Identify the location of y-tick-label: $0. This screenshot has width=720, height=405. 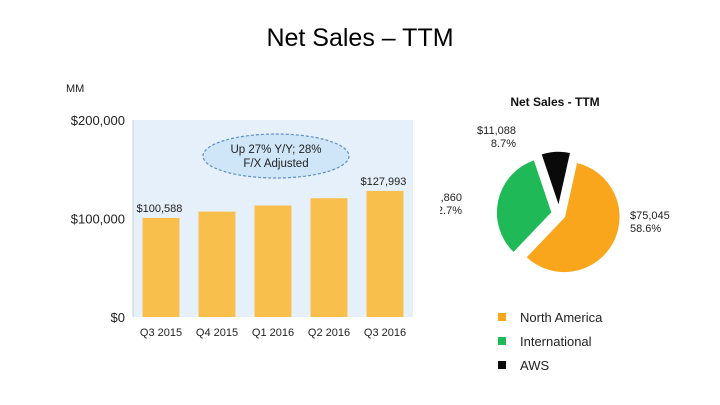
(118, 317).